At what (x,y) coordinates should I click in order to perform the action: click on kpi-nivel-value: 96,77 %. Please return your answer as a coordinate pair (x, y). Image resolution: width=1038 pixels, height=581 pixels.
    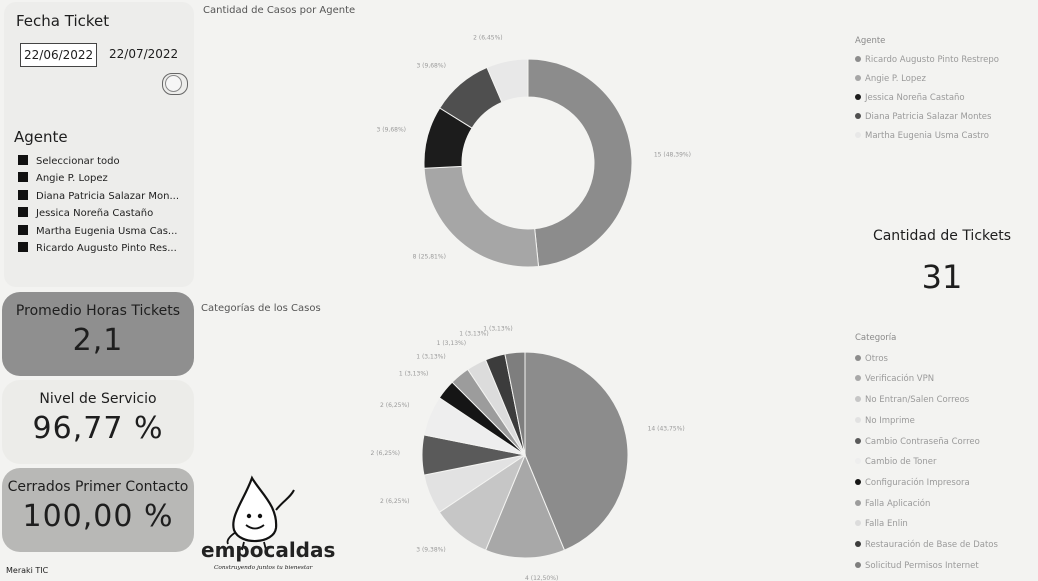
    Looking at the image, I should click on (98, 428).